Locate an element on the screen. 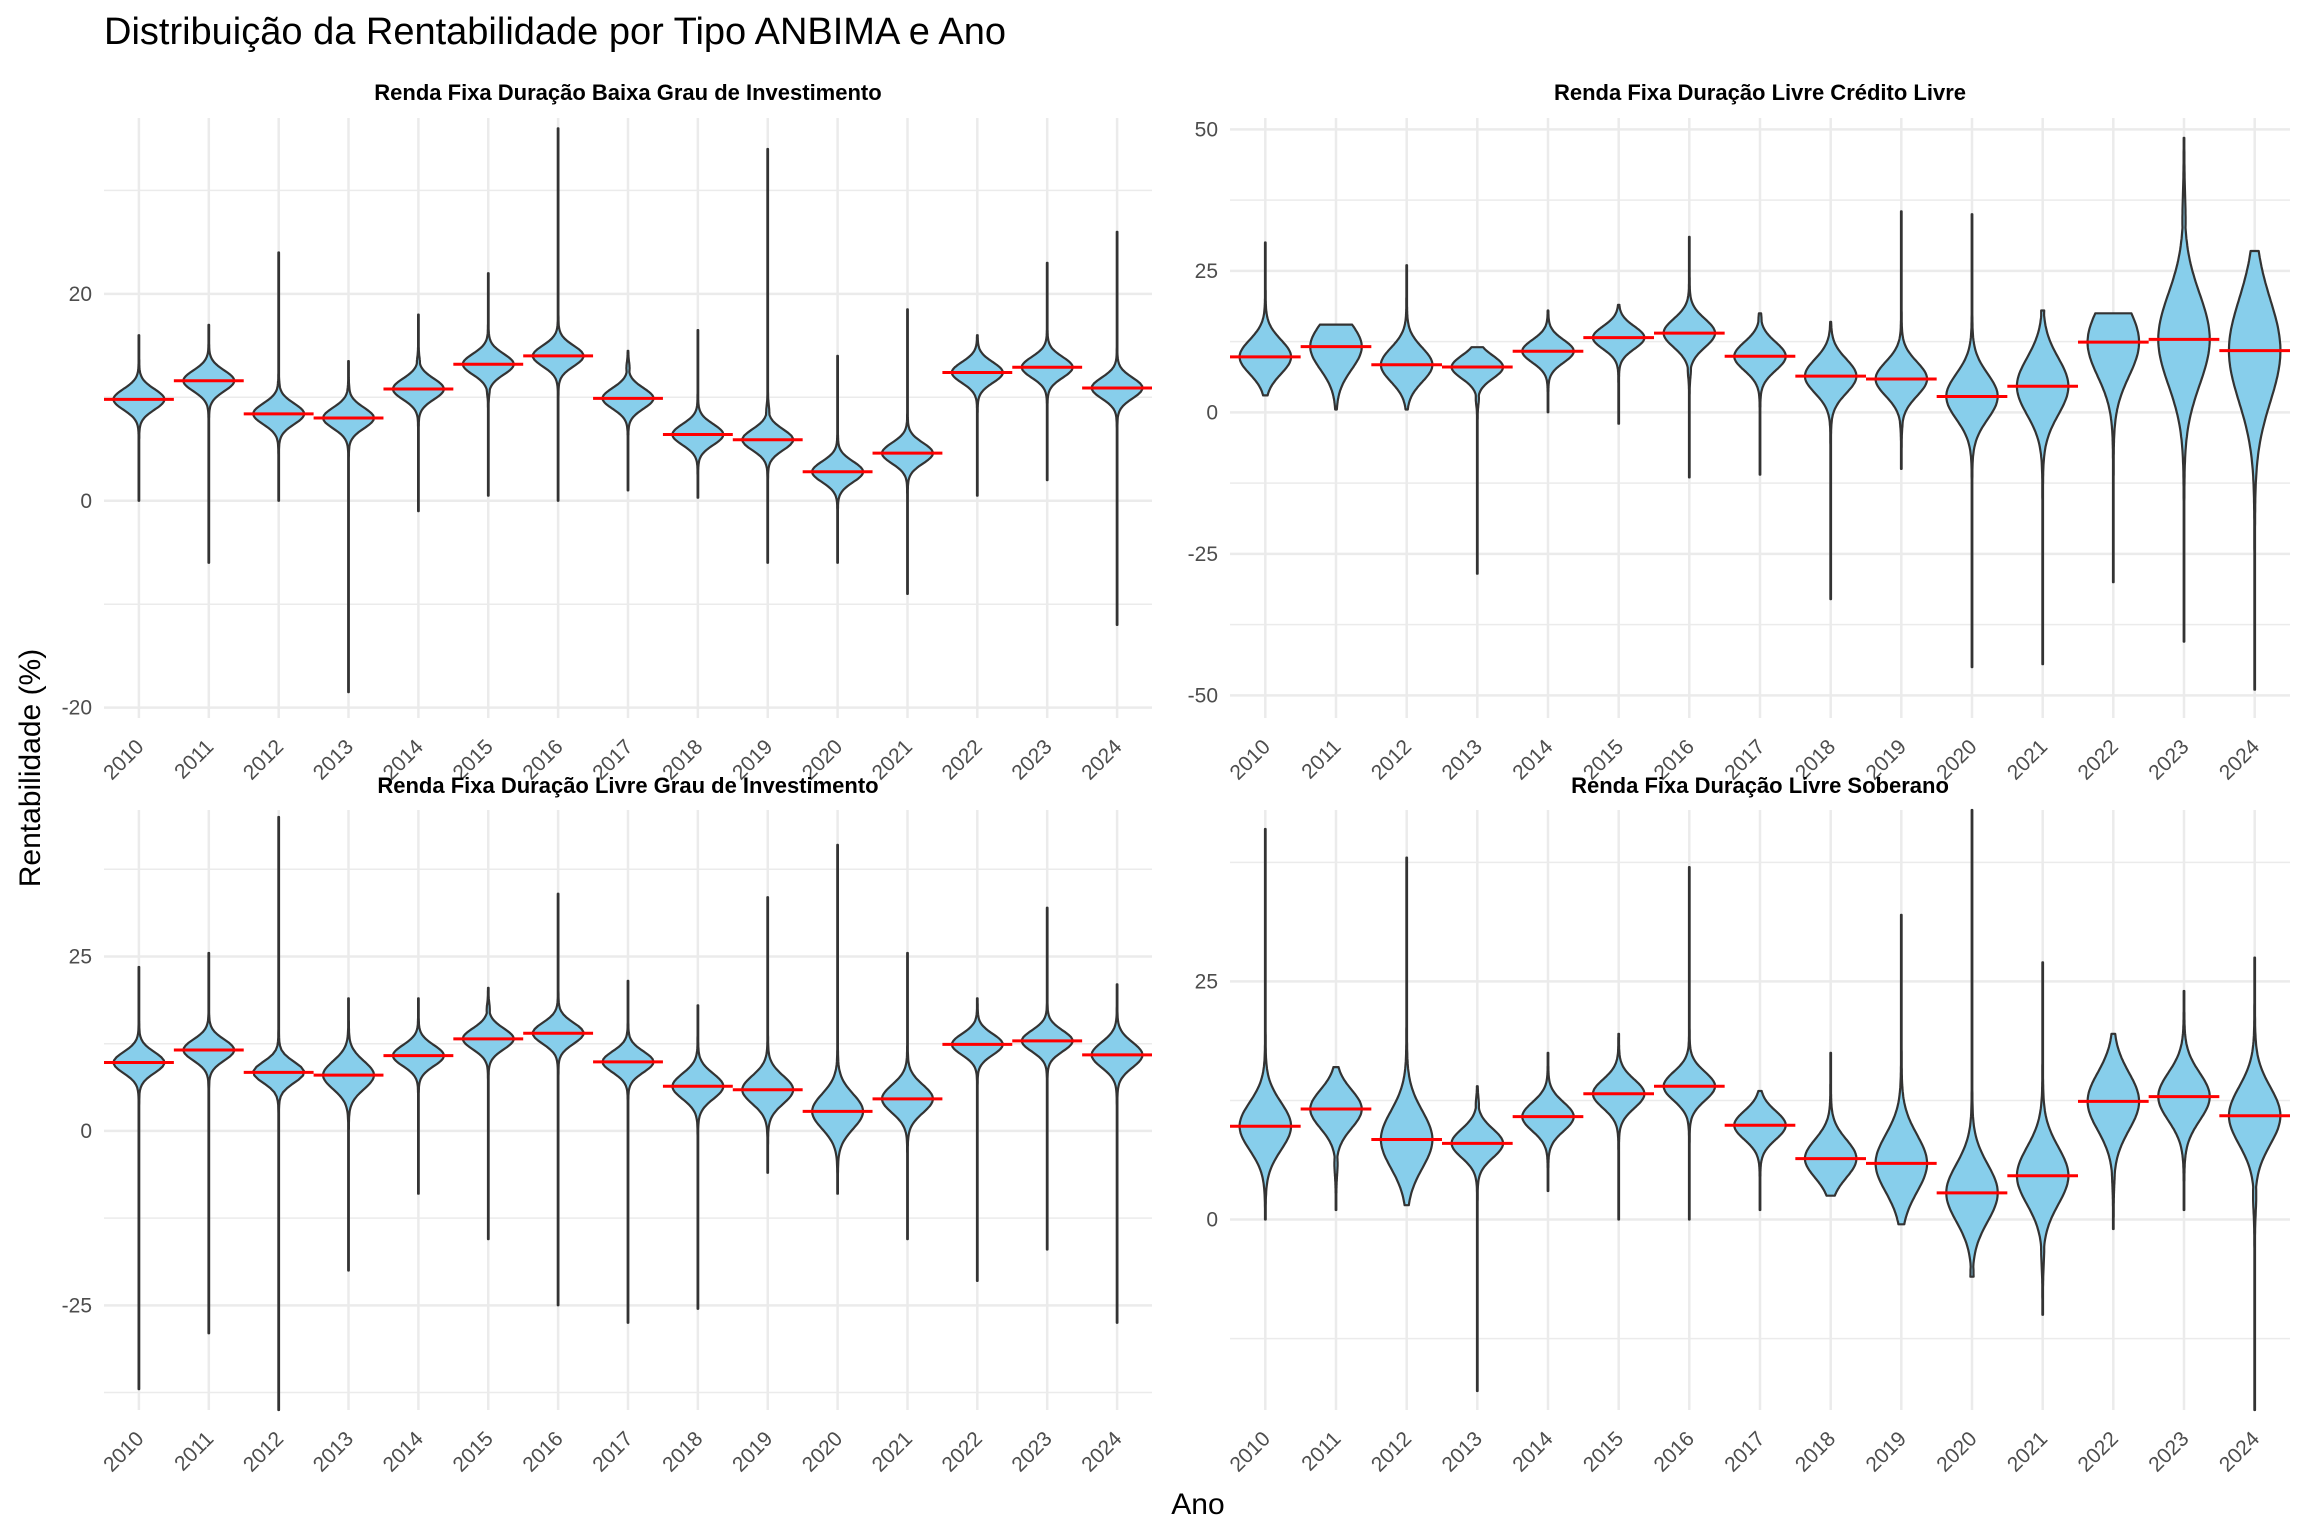 The height and width of the screenshot is (1536, 2304). y-tick-label: -25 is located at coordinates (1203, 554).